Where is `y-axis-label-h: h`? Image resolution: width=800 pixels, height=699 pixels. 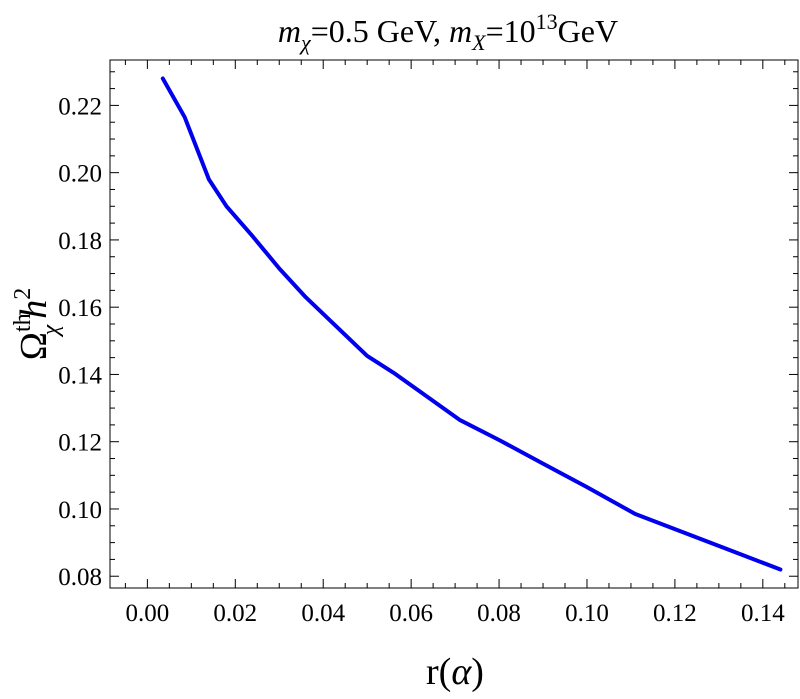 y-axis-label-h: h is located at coordinates (34, 309).